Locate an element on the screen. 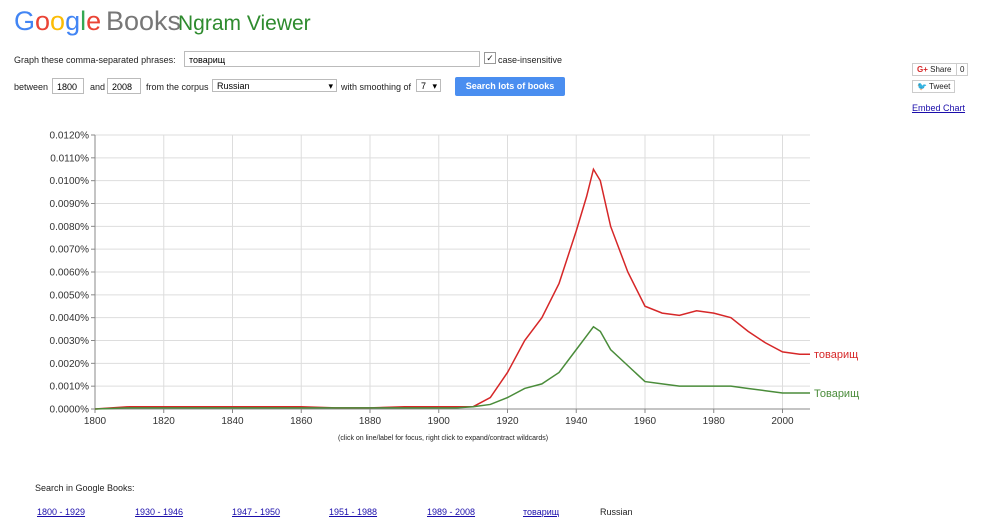 The image size is (1000, 529). y-tick-label: 0.0030% is located at coordinates (70, 341).